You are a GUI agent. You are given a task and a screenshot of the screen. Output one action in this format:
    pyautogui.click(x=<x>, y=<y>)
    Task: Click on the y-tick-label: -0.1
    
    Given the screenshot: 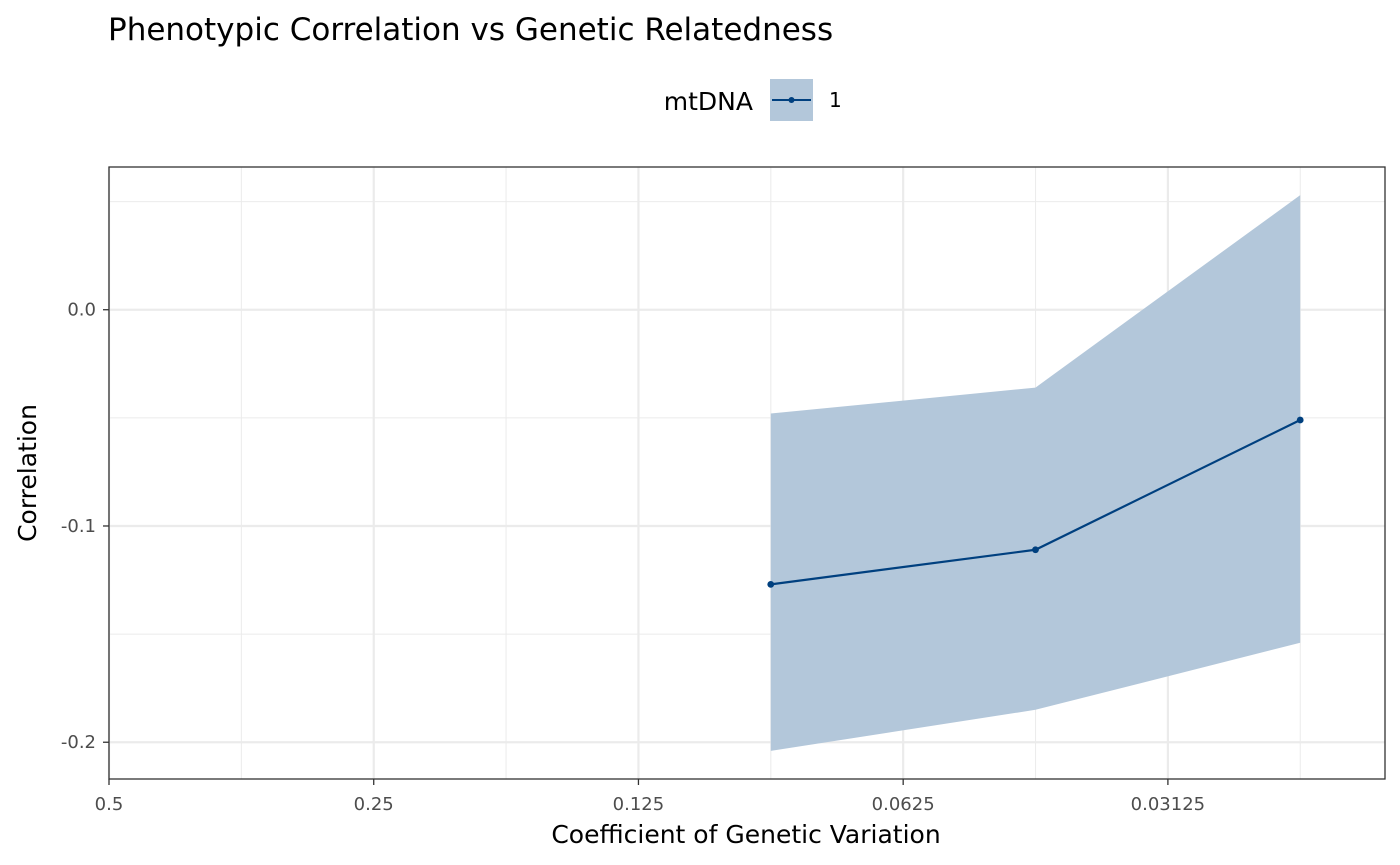 What is the action you would take?
    pyautogui.click(x=78, y=526)
    